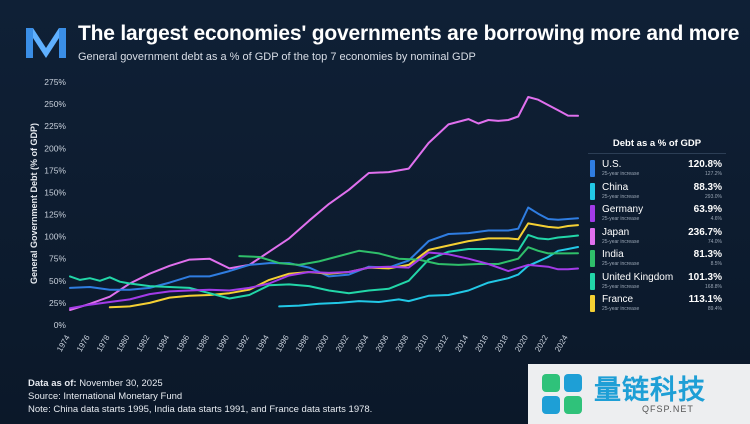 Image resolution: width=750 pixels, height=424 pixels. I want to click on legend-title: Debt as a % of GDP, so click(657, 146).